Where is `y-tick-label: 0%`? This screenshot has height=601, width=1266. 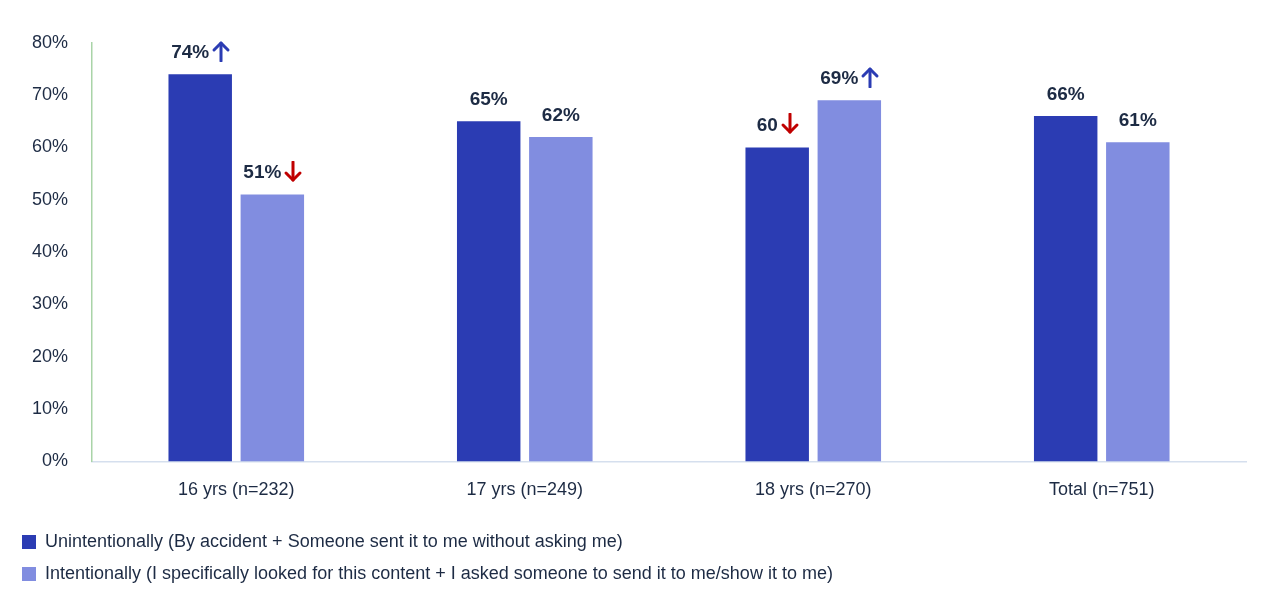 y-tick-label: 0% is located at coordinates (55, 460).